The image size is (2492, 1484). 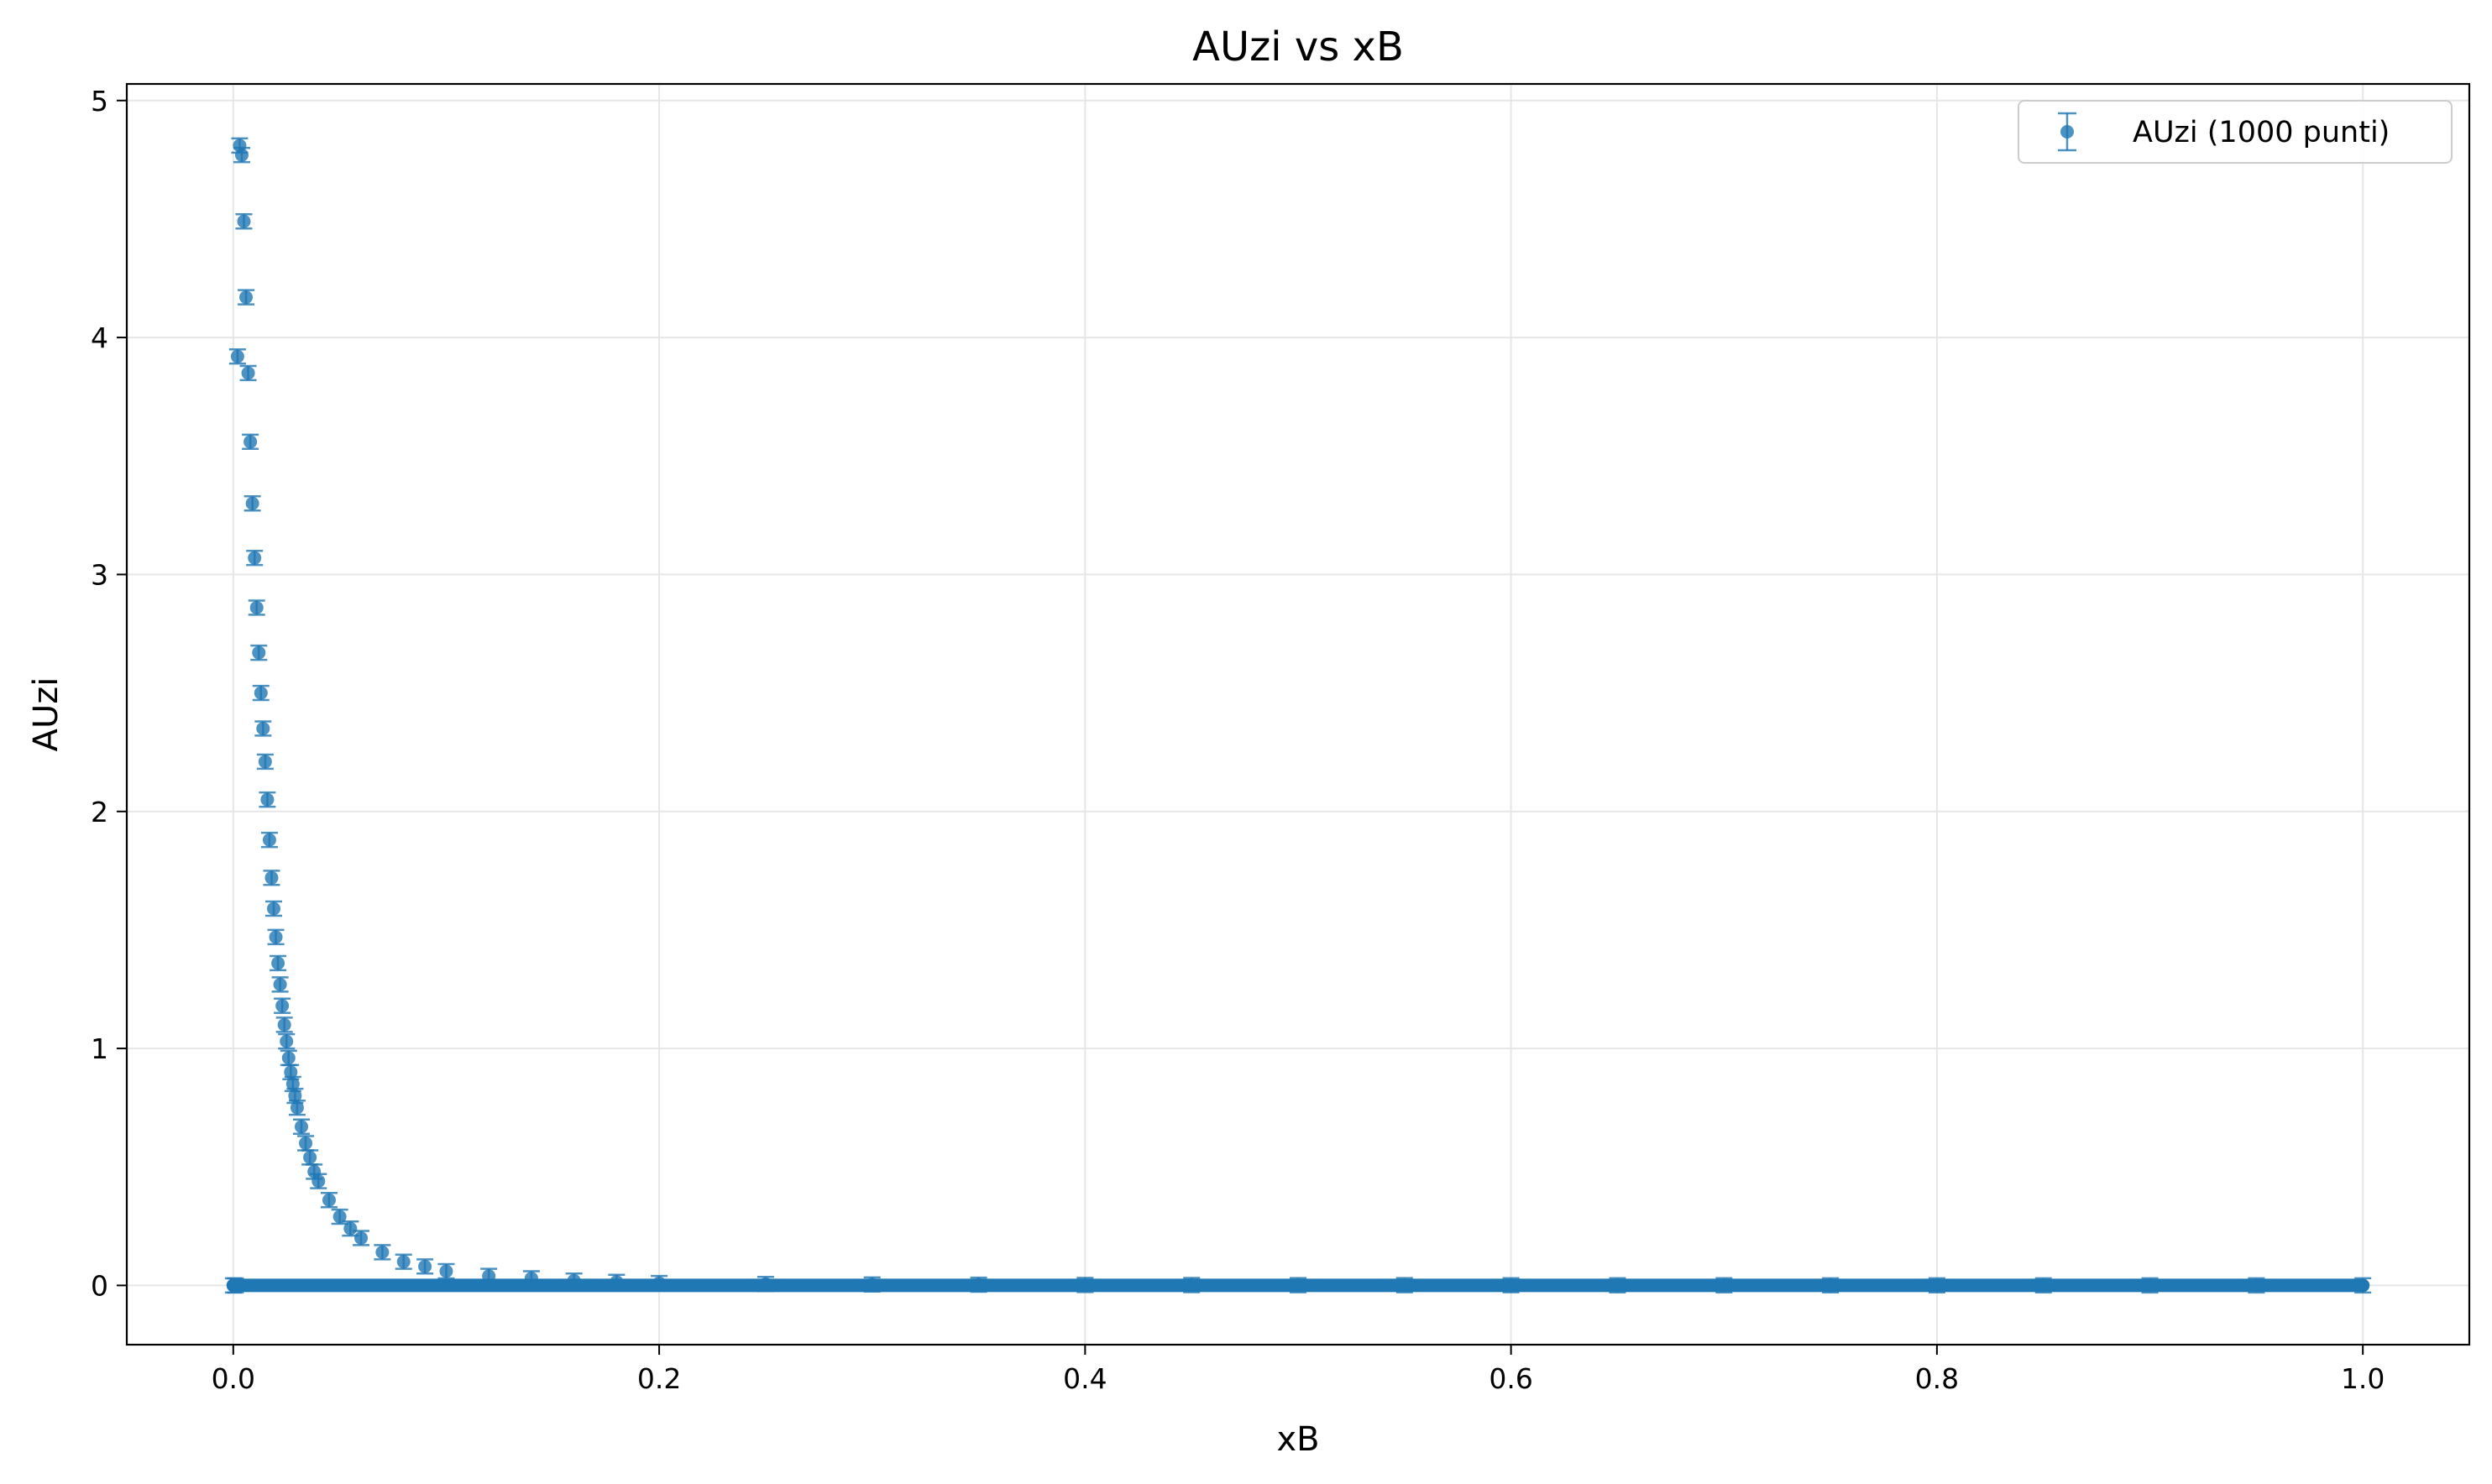 I want to click on x-axis-label: xB, so click(x=1298, y=1439).